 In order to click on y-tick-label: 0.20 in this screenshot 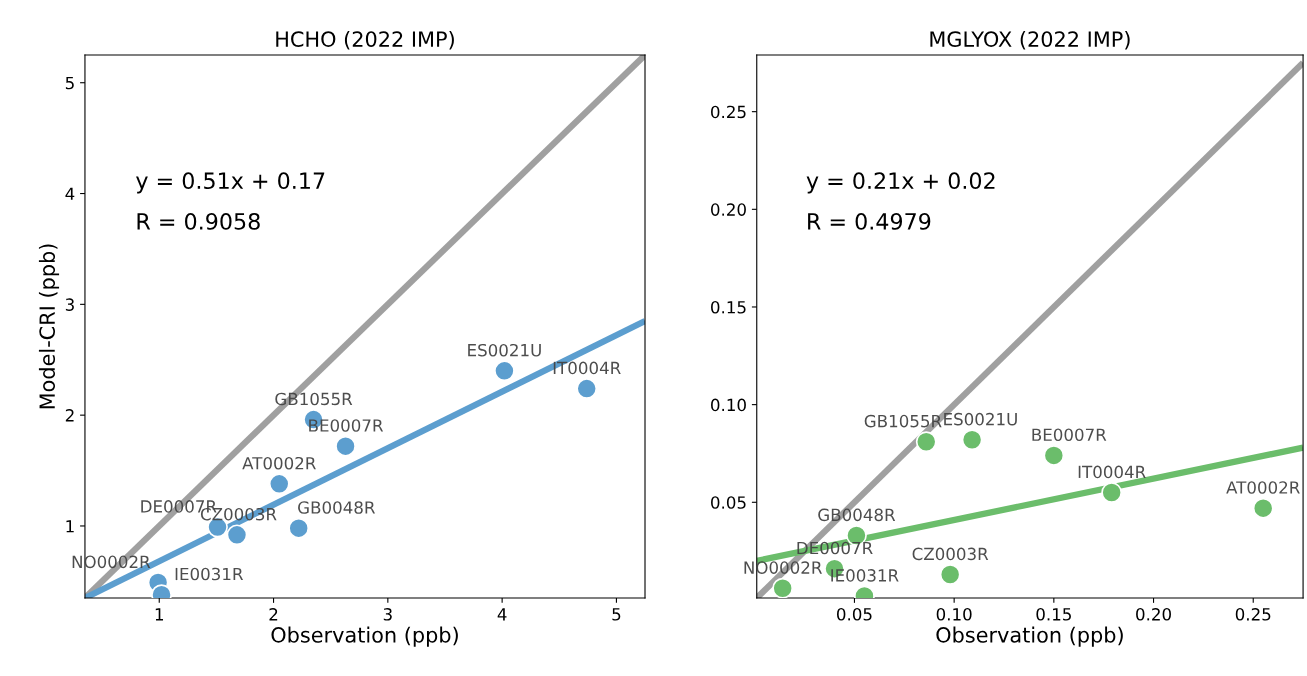, I will do `click(728, 209)`.